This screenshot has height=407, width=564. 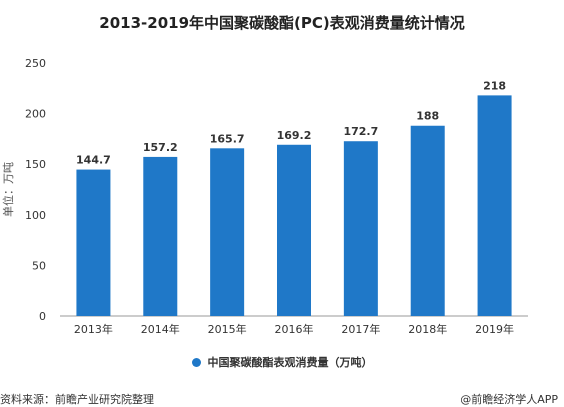 I want to click on data-label: 157.2, so click(x=160, y=147).